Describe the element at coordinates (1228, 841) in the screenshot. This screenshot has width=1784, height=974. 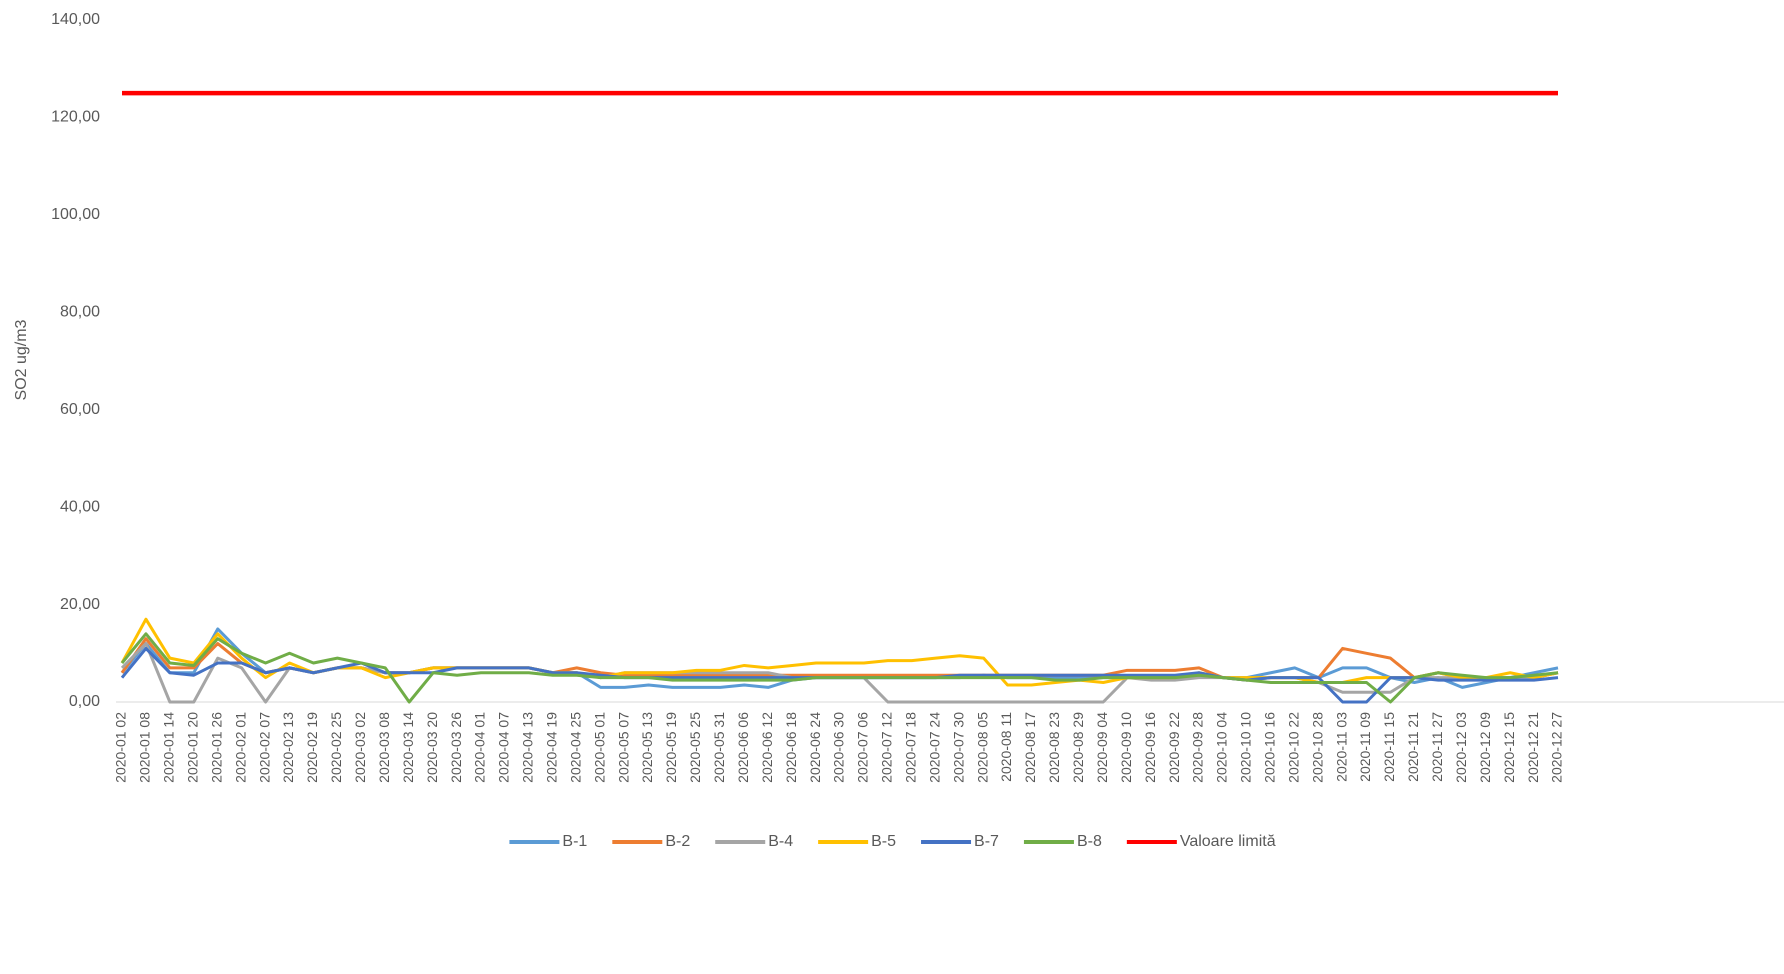
I see `legend-label: Valoare limită` at that location.